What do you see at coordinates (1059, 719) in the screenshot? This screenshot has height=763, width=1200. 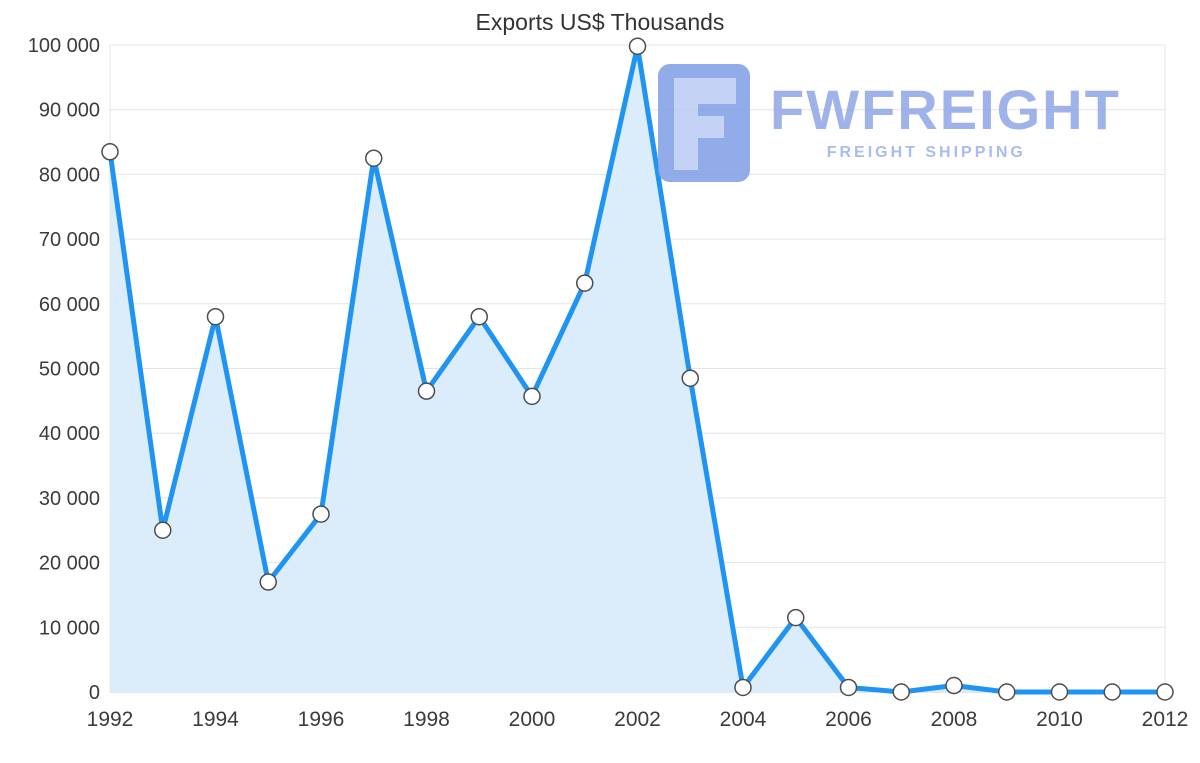 I see `x-axis-label: 2010` at bounding box center [1059, 719].